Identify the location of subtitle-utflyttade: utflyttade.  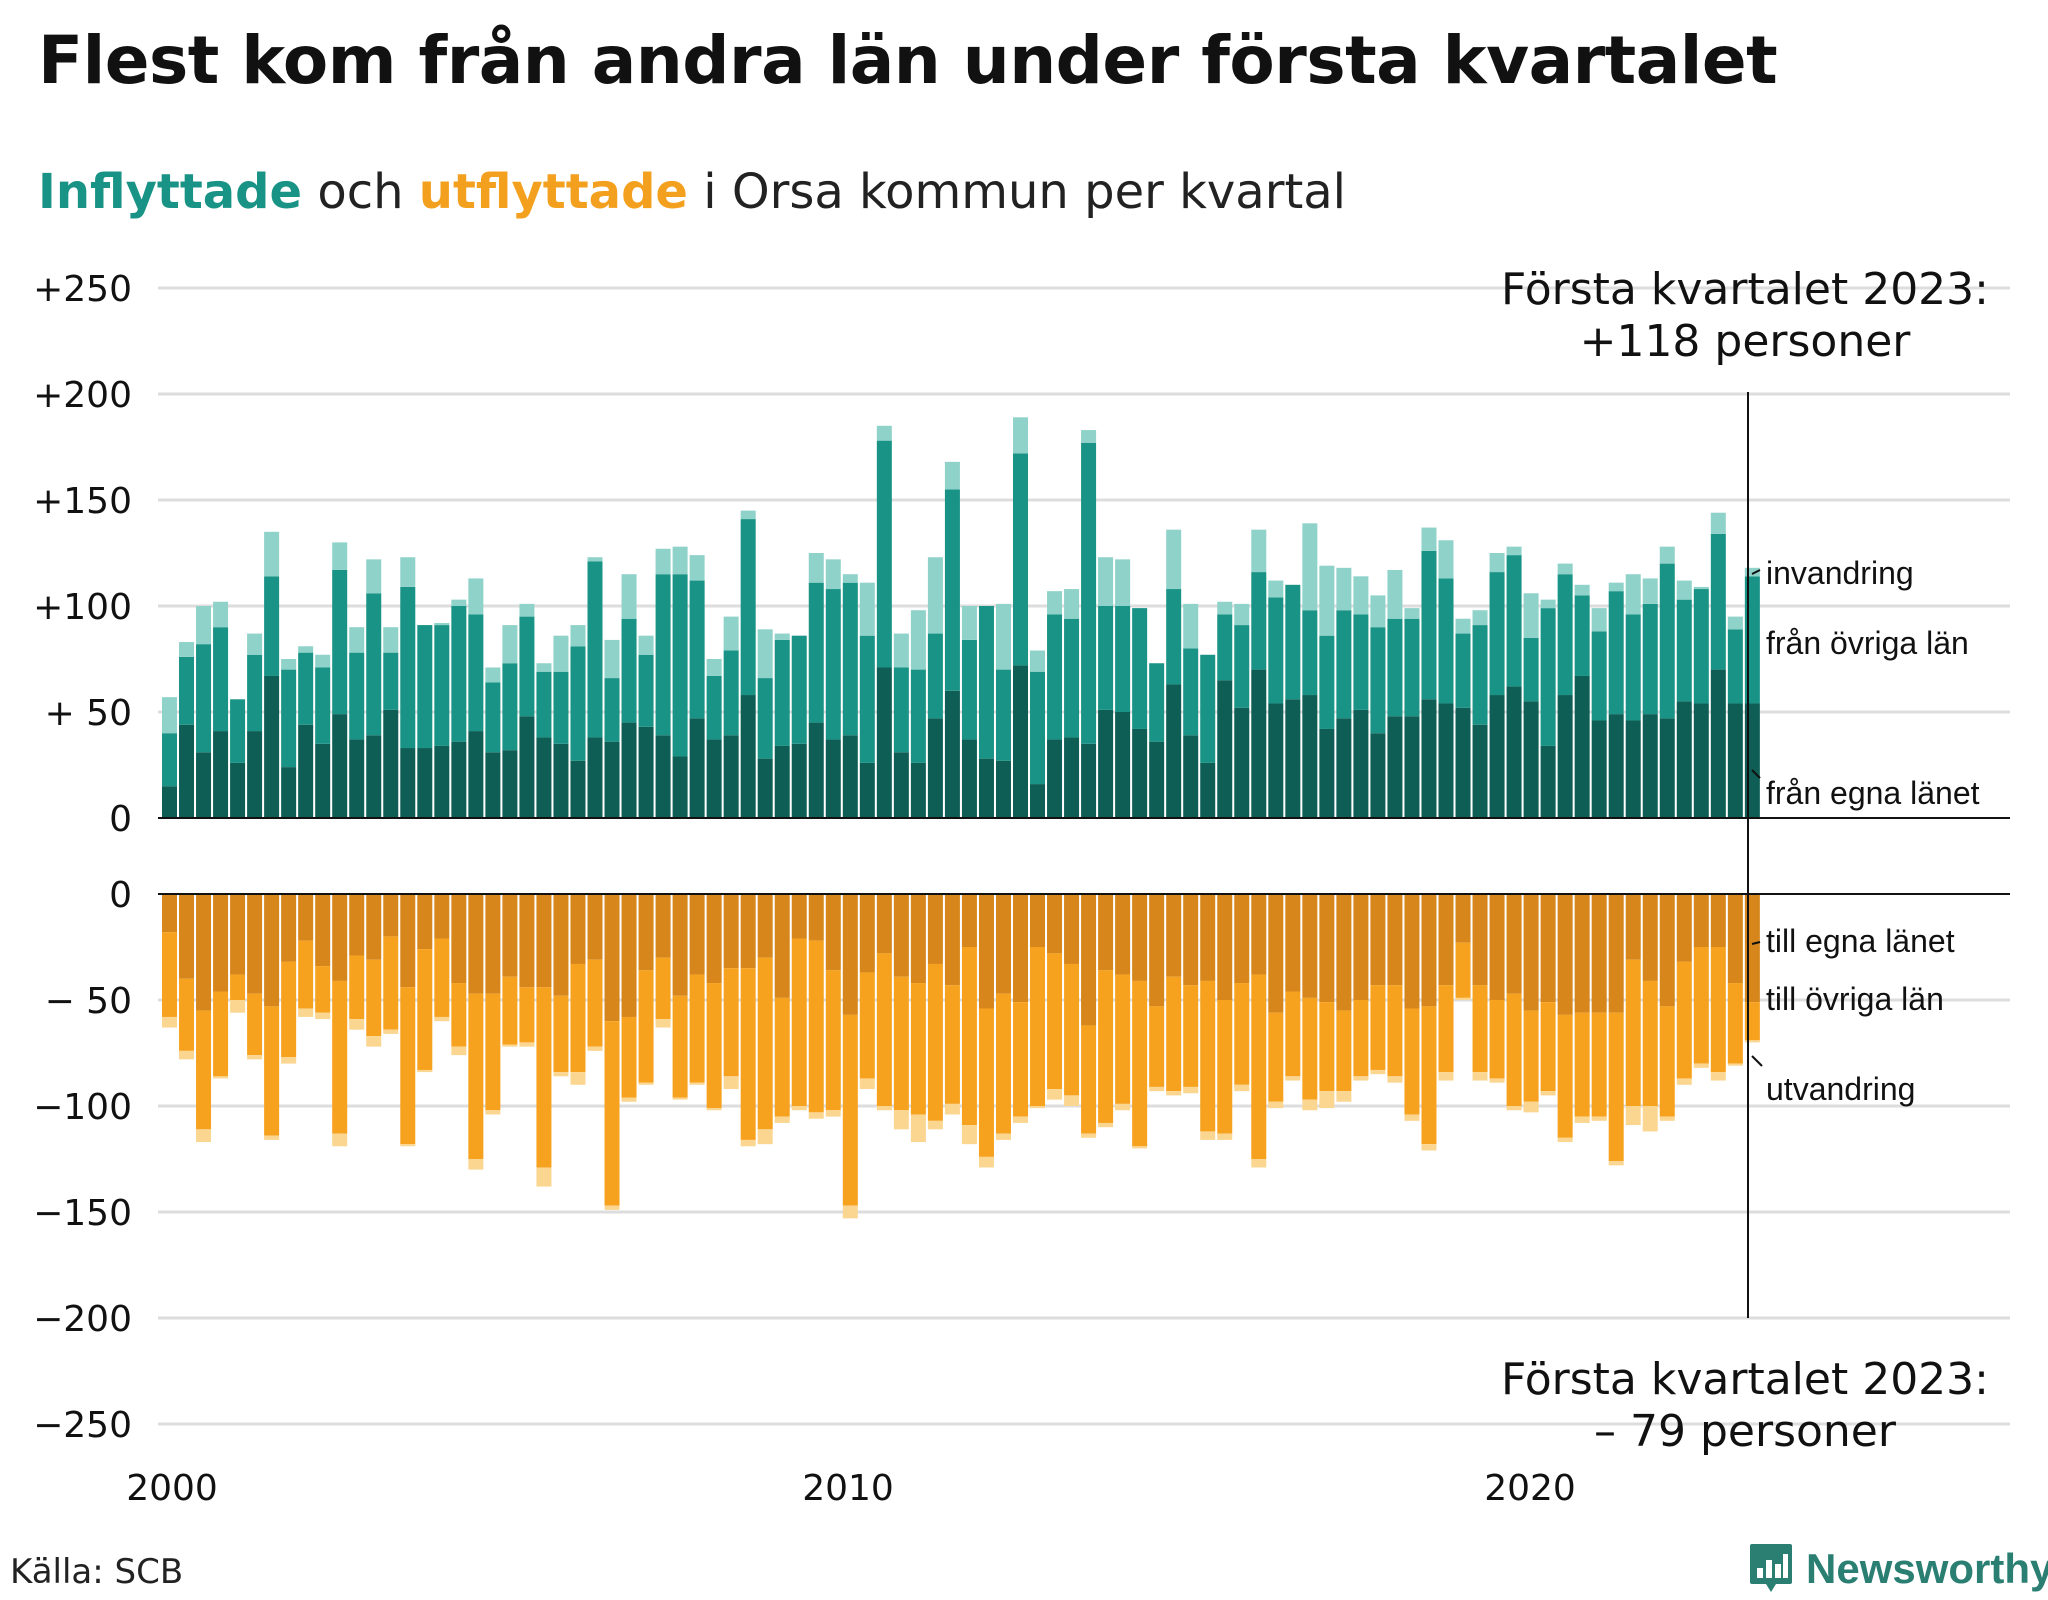
(553, 192).